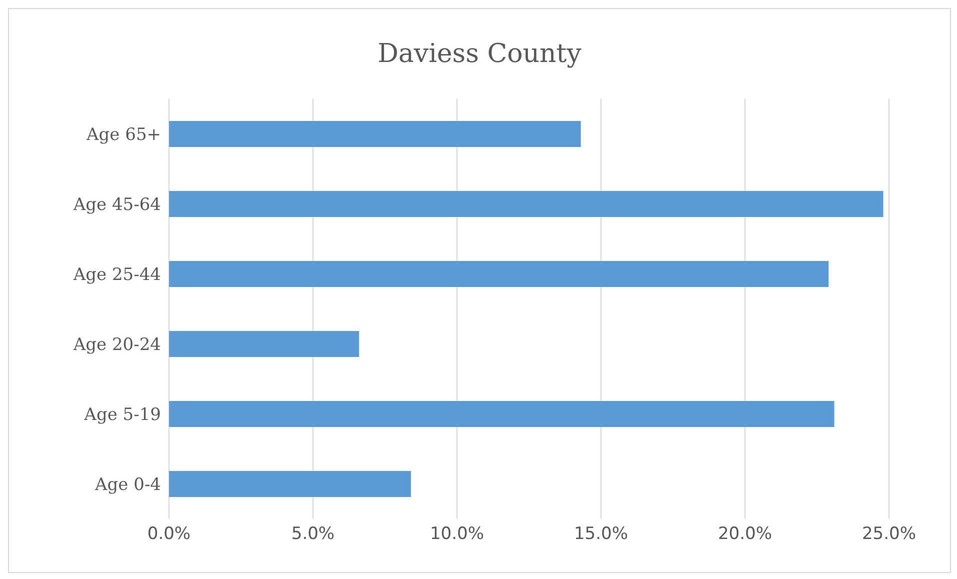 The image size is (957, 579). What do you see at coordinates (116, 345) in the screenshot?
I see `y-tick-label: Age 20-24` at bounding box center [116, 345].